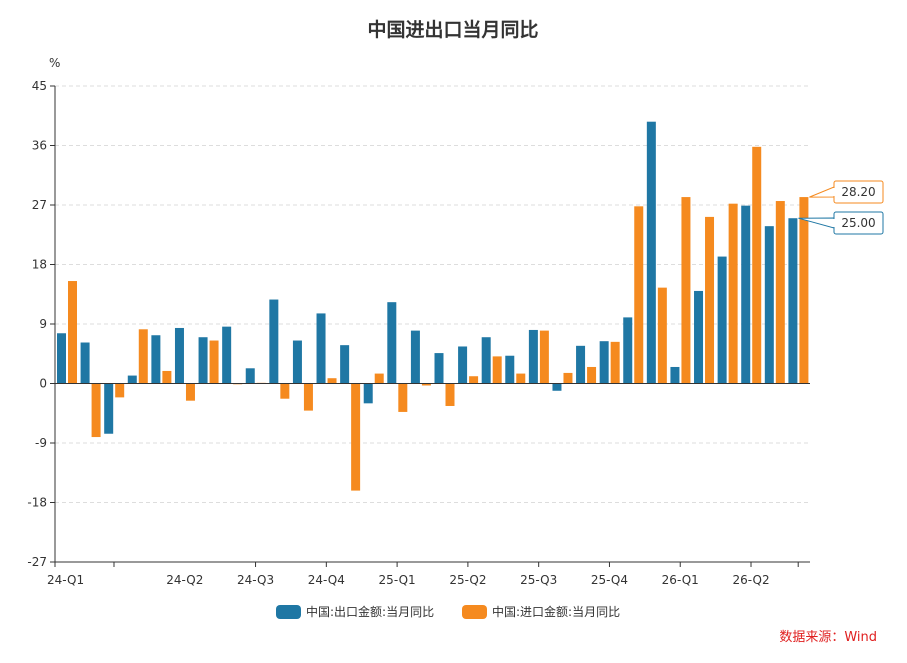  Describe the element at coordinates (609, 580) in the screenshot. I see `x-tick-label: 25-Q4` at that location.